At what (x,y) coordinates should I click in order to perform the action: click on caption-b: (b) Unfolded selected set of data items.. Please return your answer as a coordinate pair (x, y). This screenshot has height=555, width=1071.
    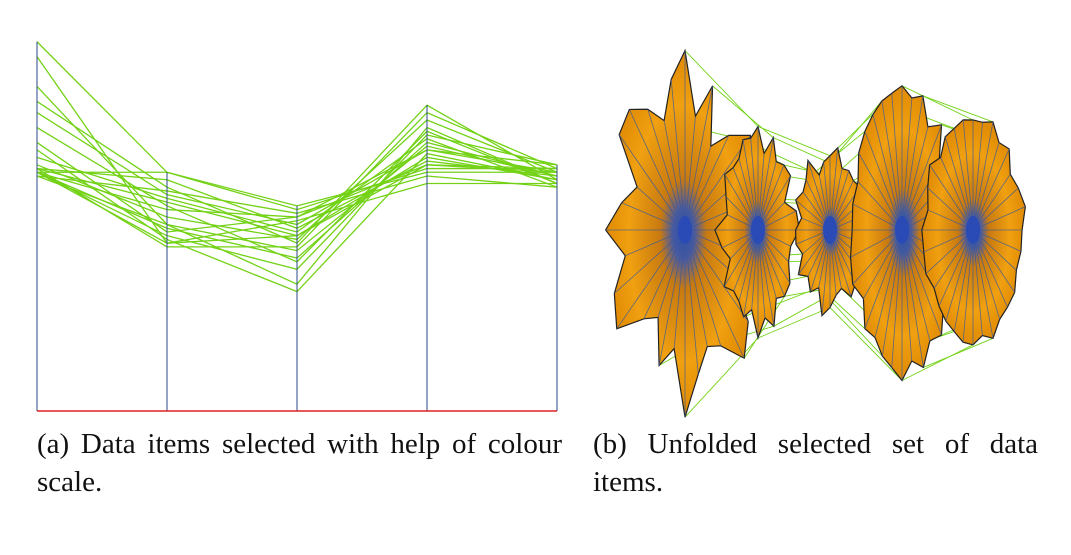
    Looking at the image, I should click on (815, 463).